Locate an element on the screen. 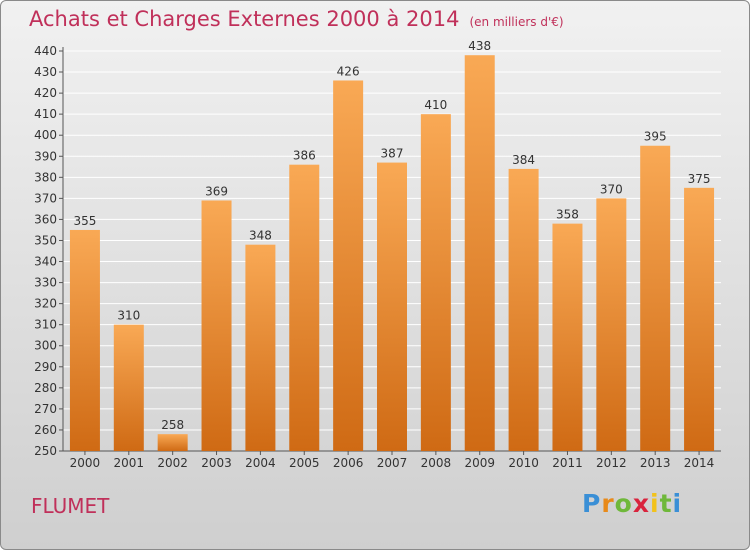 Image resolution: width=750 pixels, height=550 pixels. y-tick-label: 280 is located at coordinates (45, 388).